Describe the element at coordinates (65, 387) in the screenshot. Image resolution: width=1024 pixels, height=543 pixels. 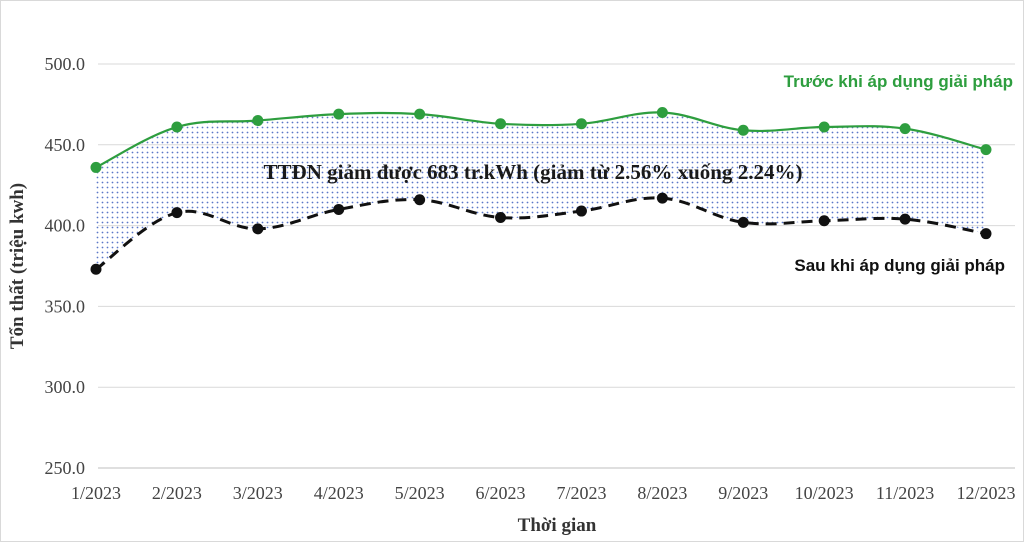
I see `y-tick-label: 300.0` at that location.